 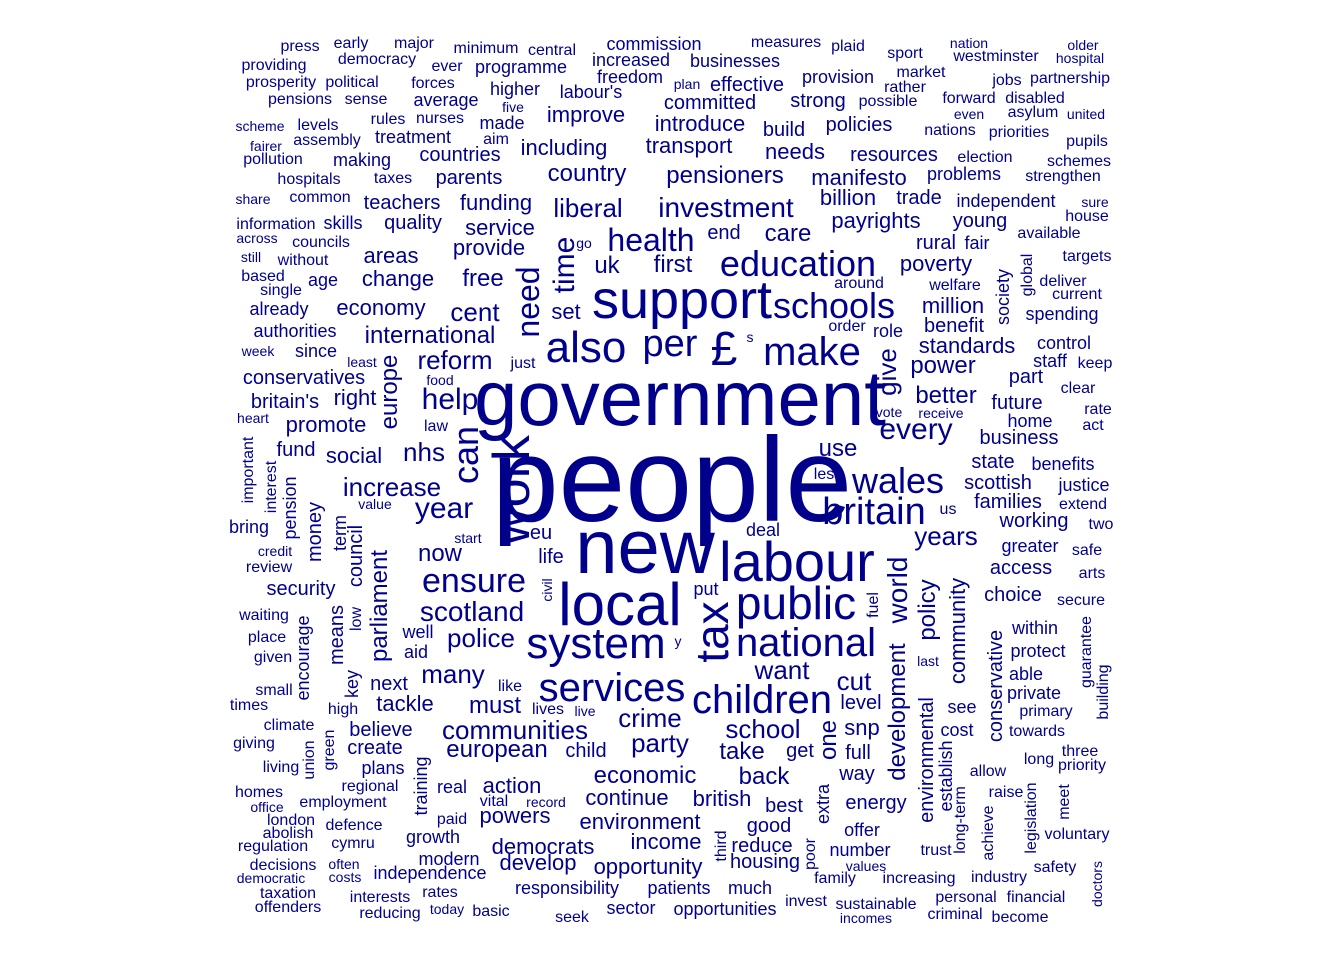 I want to click on cloud-word-96: future, so click(x=1017, y=403).